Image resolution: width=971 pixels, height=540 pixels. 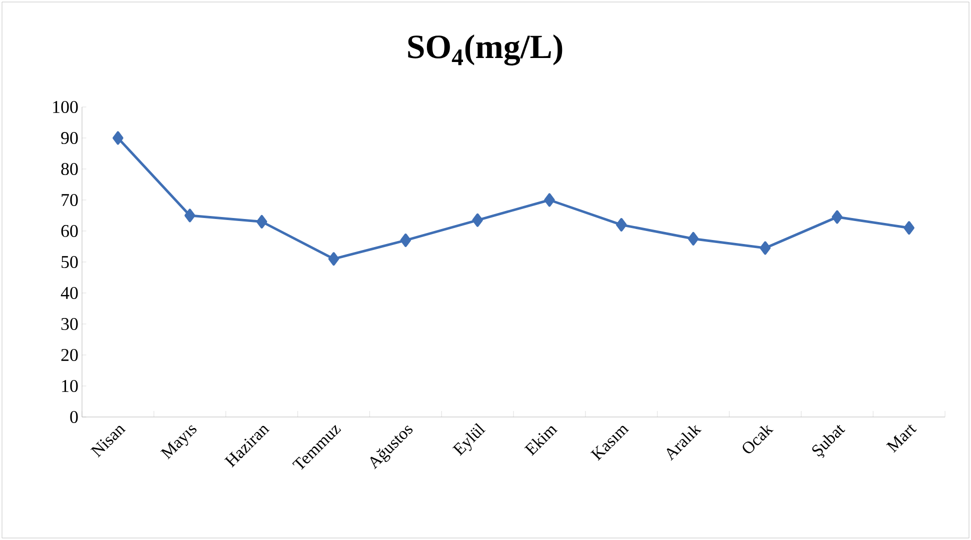 I want to click on y-tick-label: 20, so click(x=69, y=355).